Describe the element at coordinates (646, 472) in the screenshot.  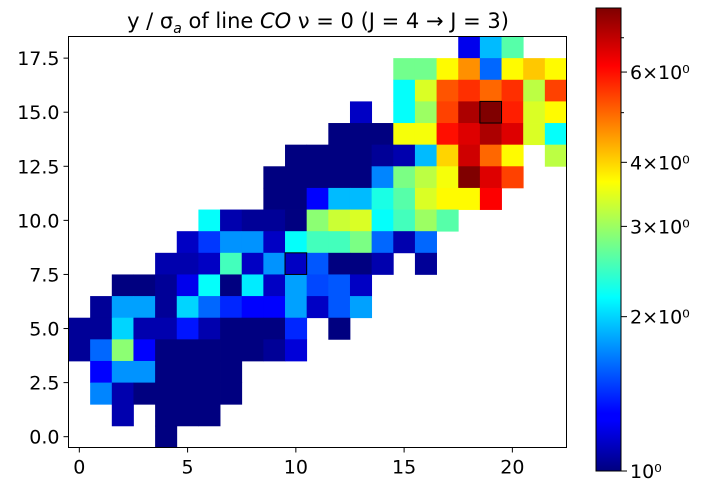
I see `colorbar-tick-label: 10⁰` at that location.